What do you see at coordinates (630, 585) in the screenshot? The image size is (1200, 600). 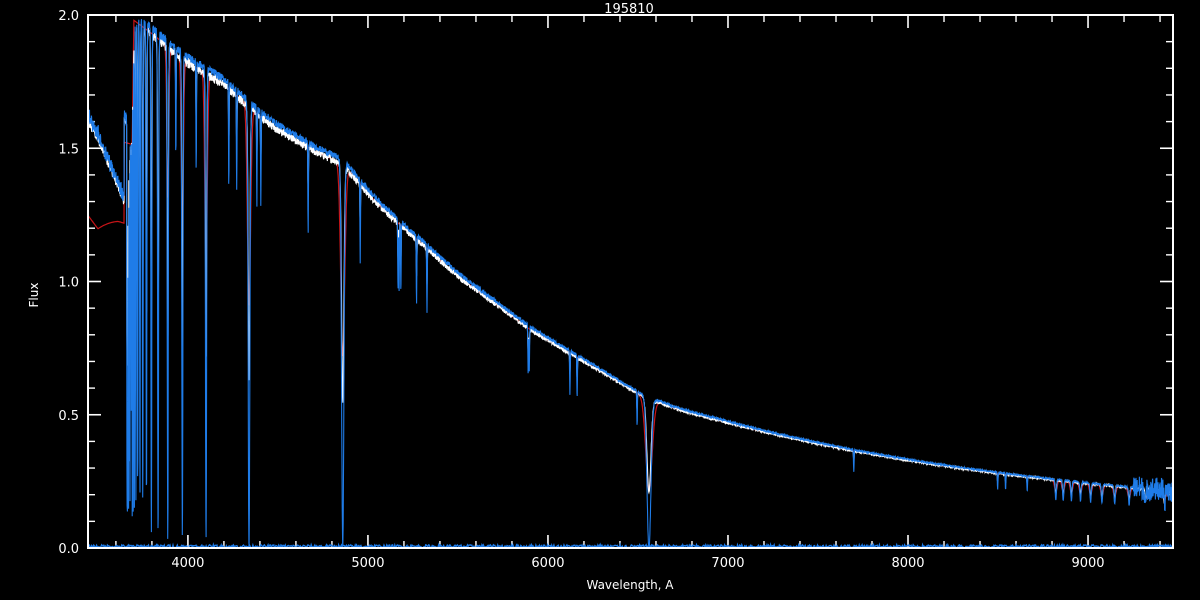 I see `x-axis-label: Wavelength, A` at bounding box center [630, 585].